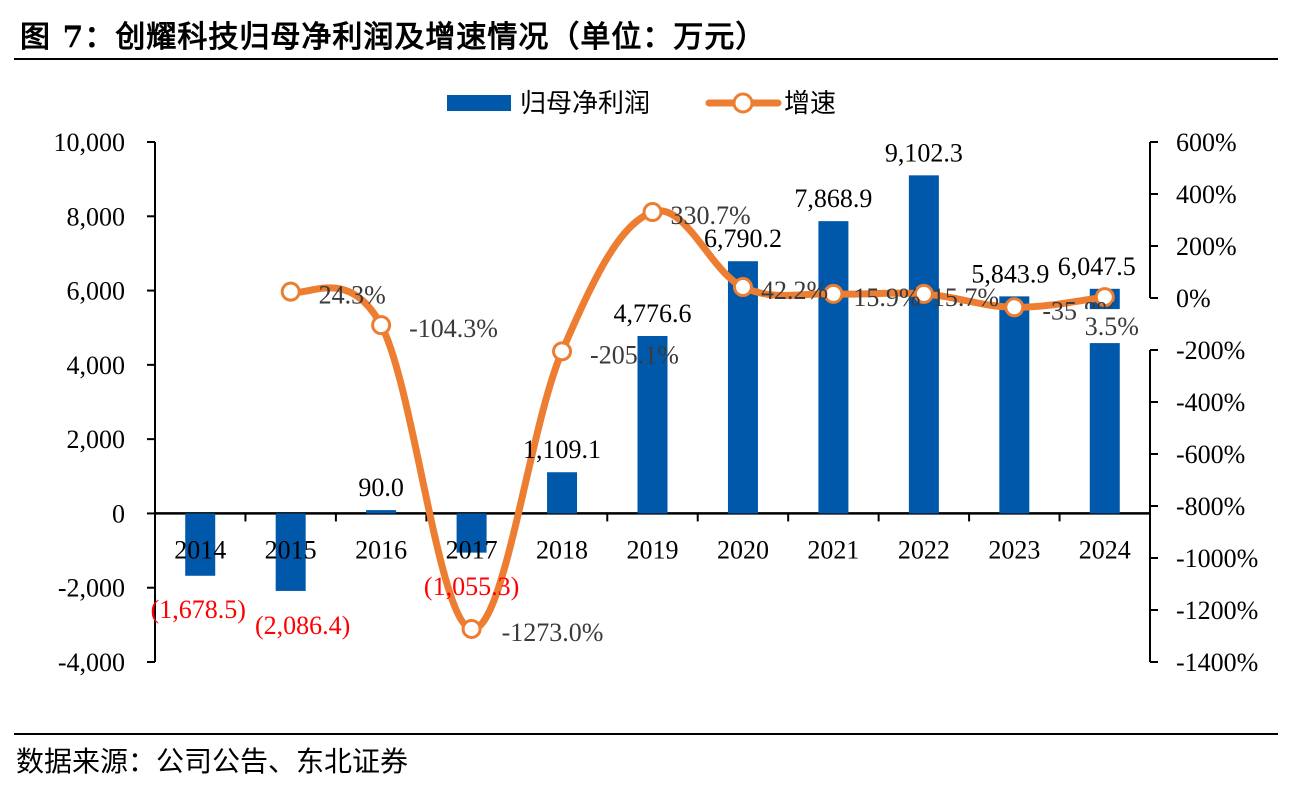  I want to click on bar-2022, so click(923, 344).